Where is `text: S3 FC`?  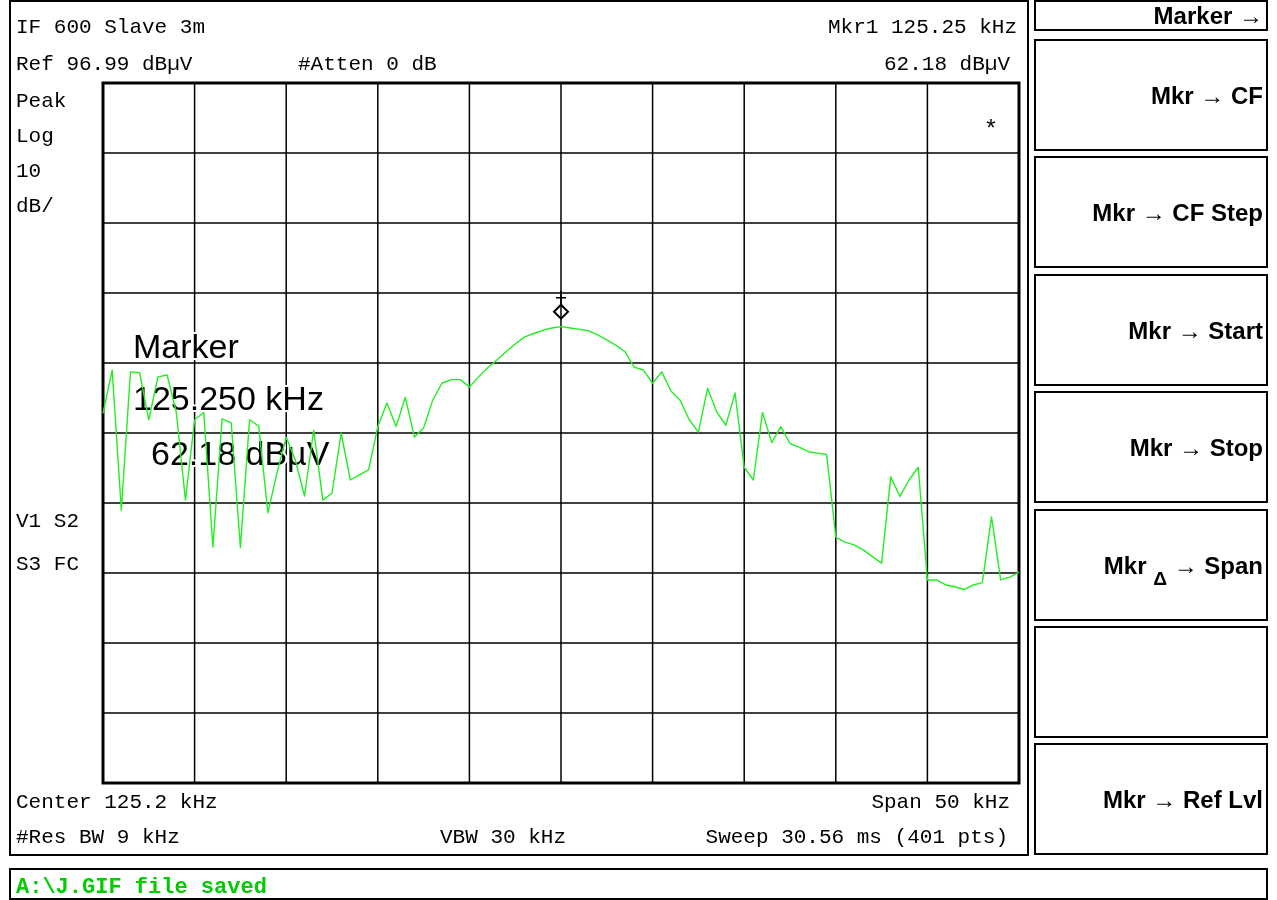 text: S3 FC is located at coordinates (48, 564).